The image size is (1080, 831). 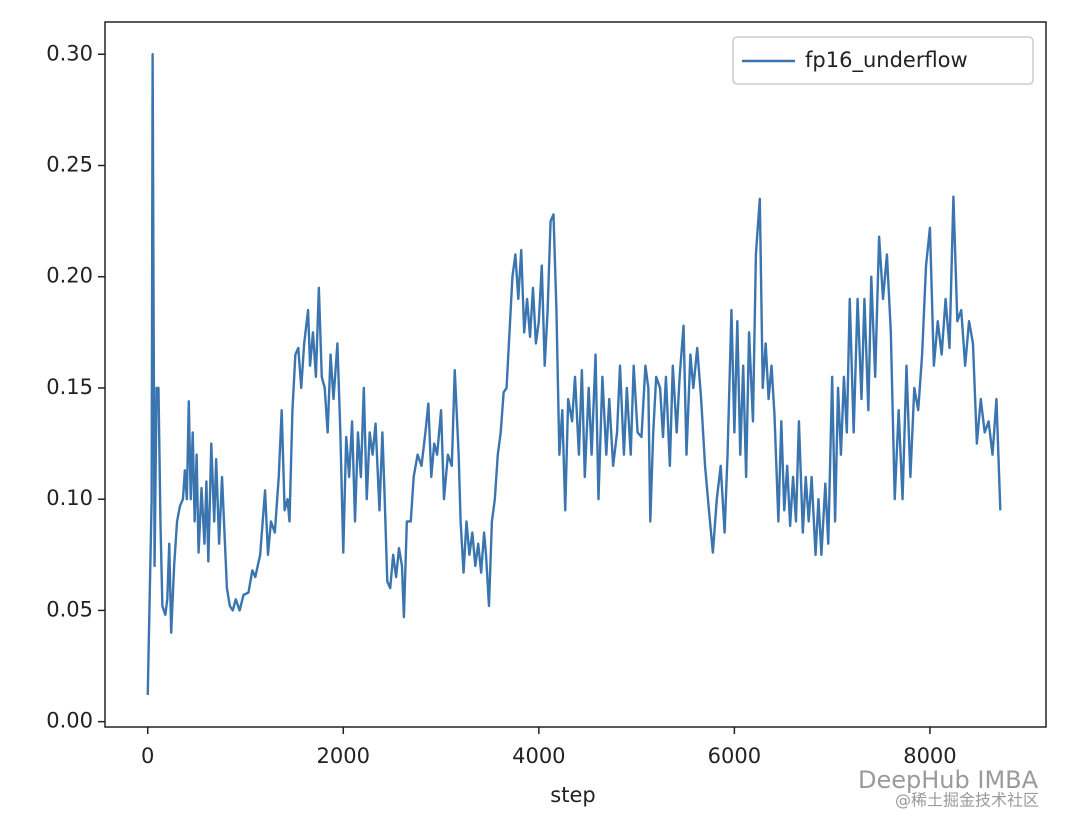 What do you see at coordinates (343, 756) in the screenshot?
I see `x-tick-label: 2000` at bounding box center [343, 756].